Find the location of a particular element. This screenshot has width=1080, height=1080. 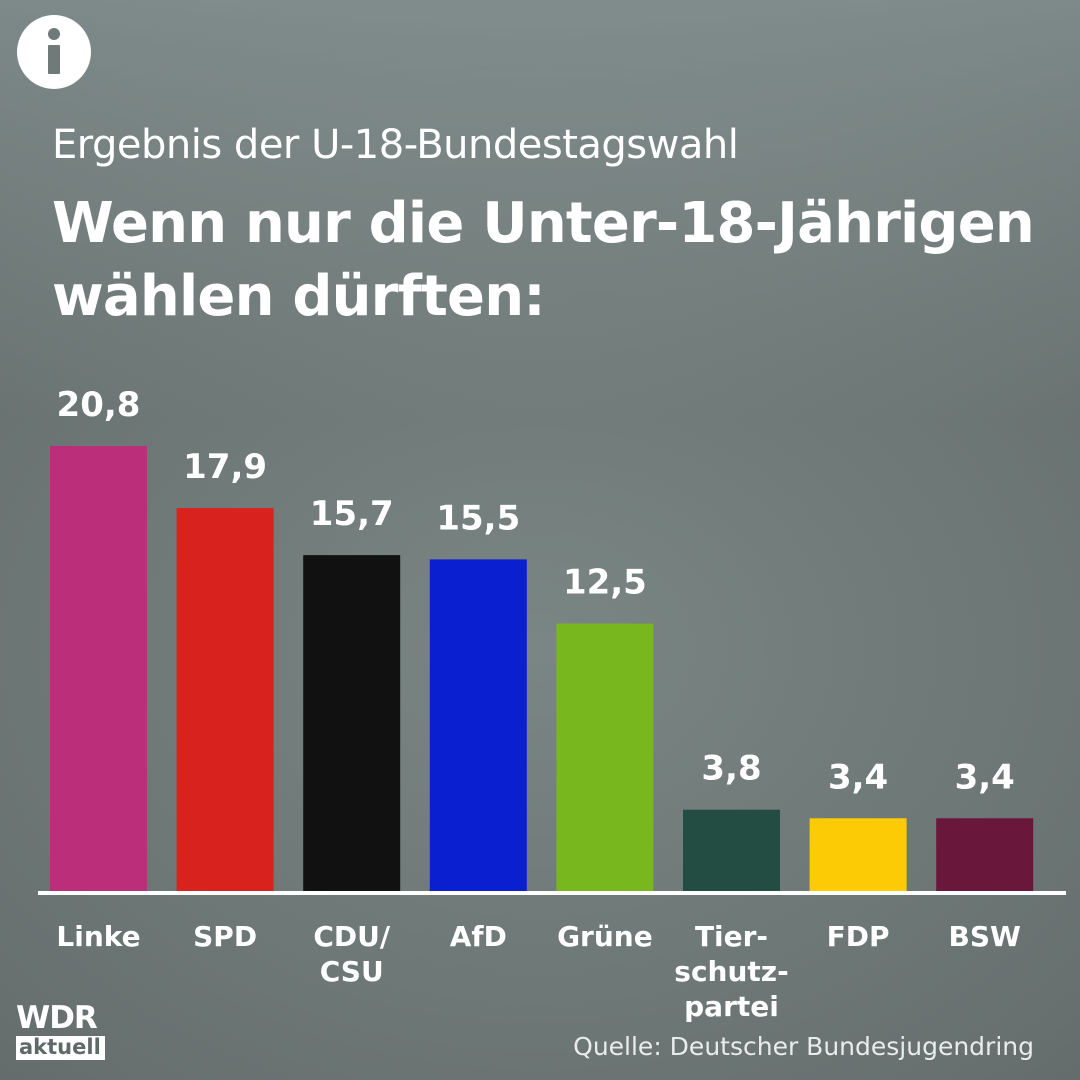

category-label-gr-ne: Grüne is located at coordinates (605, 936).